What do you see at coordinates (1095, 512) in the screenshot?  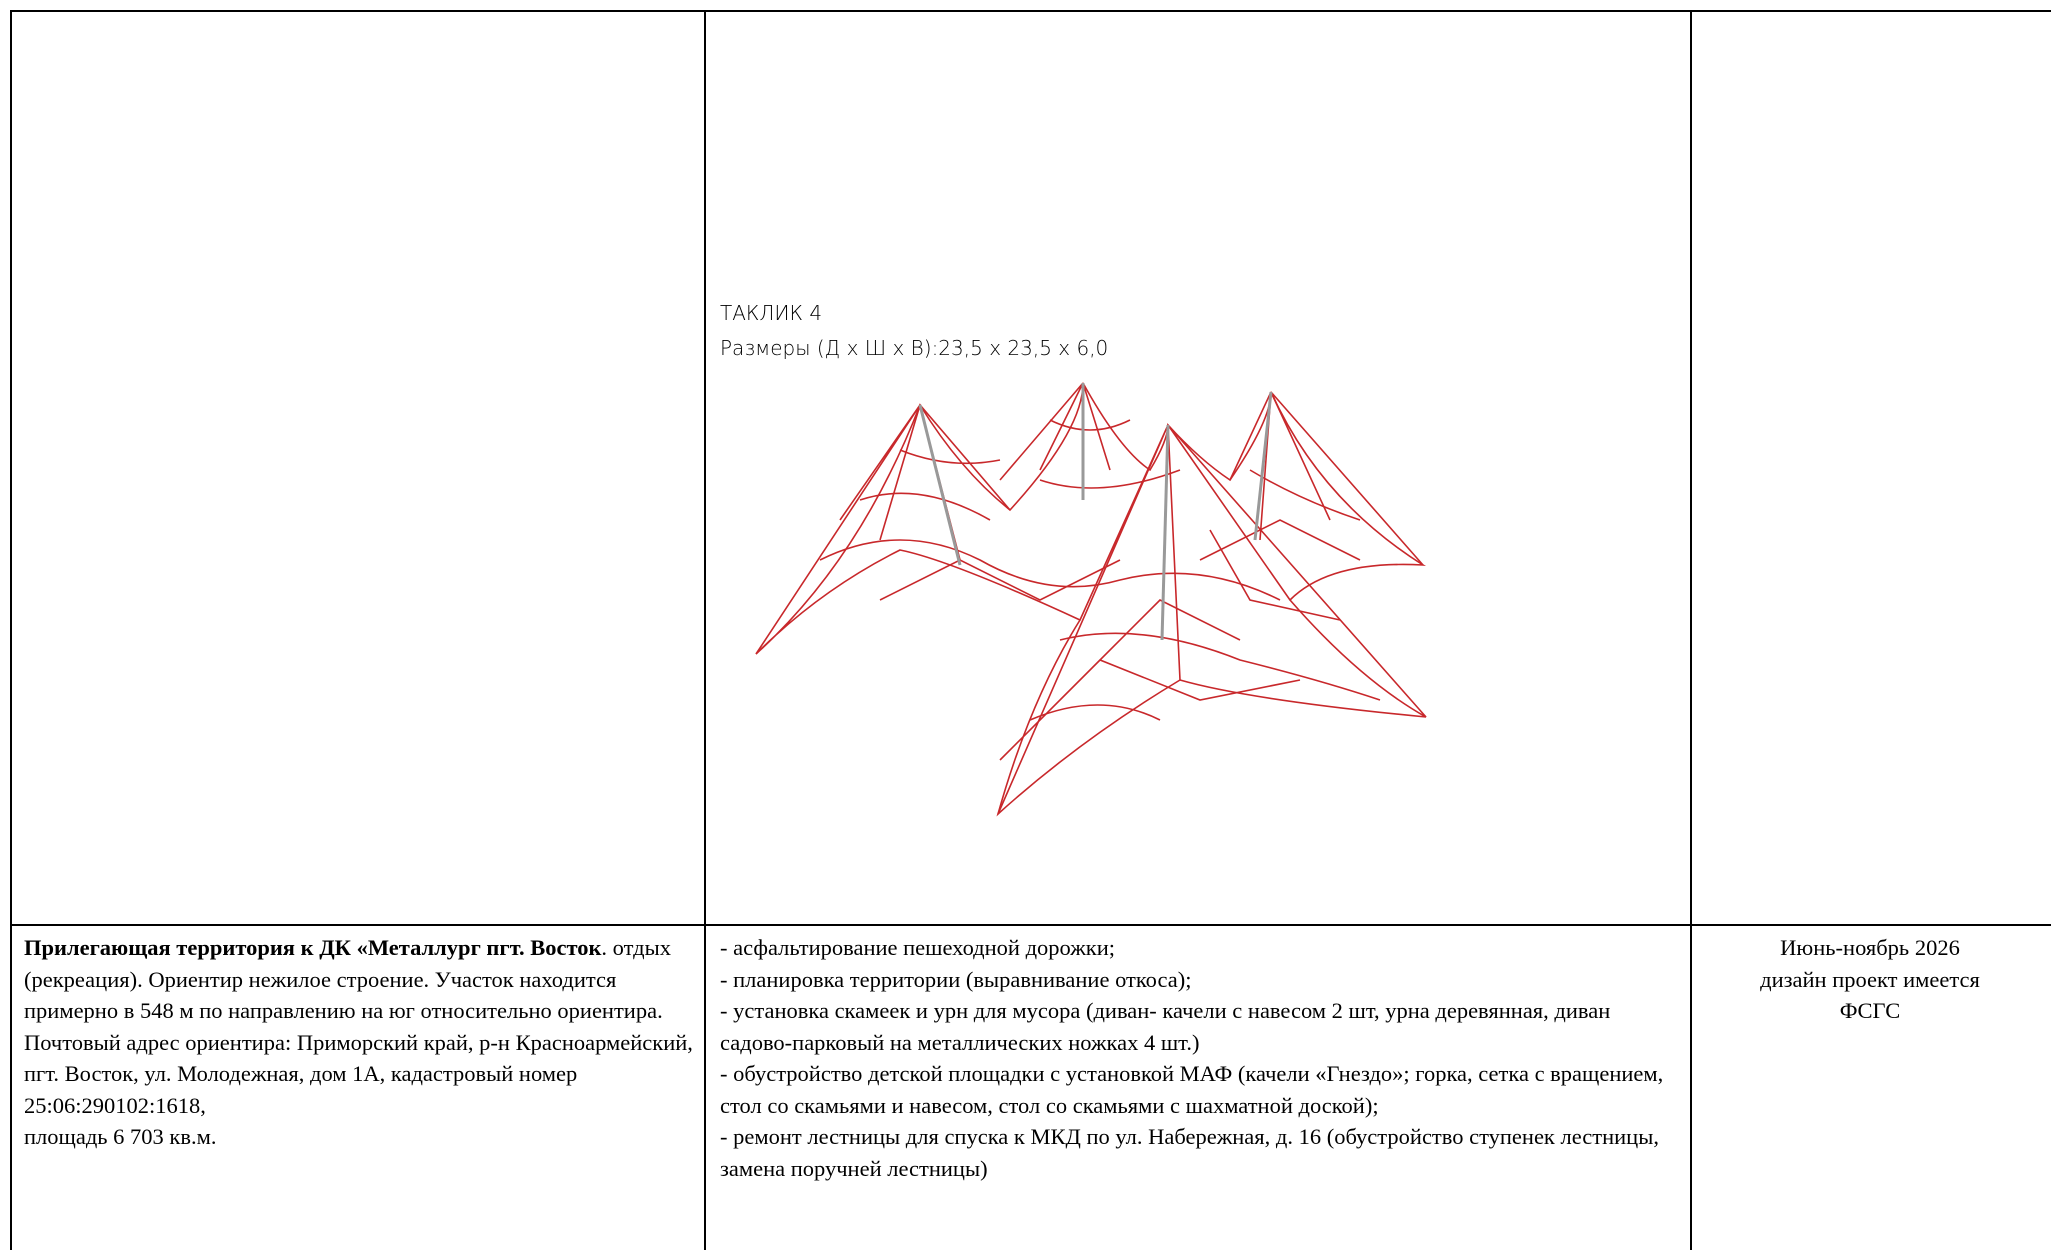 I see `poles` at bounding box center [1095, 512].